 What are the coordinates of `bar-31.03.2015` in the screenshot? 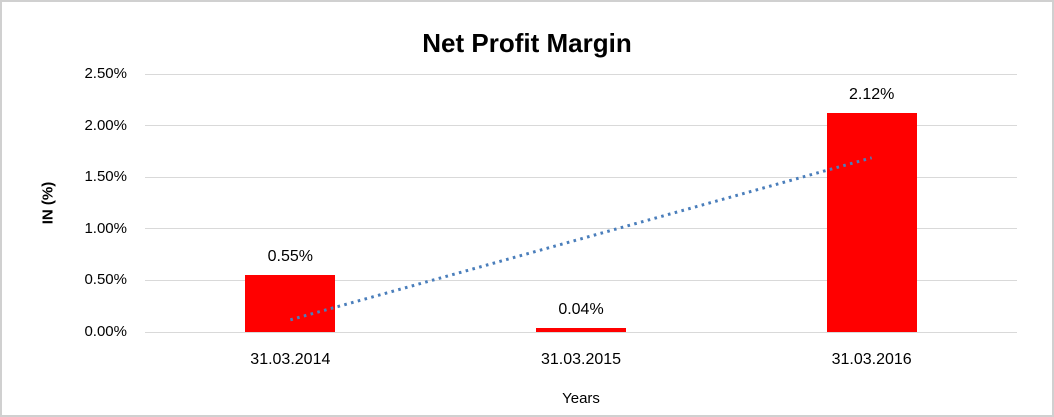 It's located at (581, 329).